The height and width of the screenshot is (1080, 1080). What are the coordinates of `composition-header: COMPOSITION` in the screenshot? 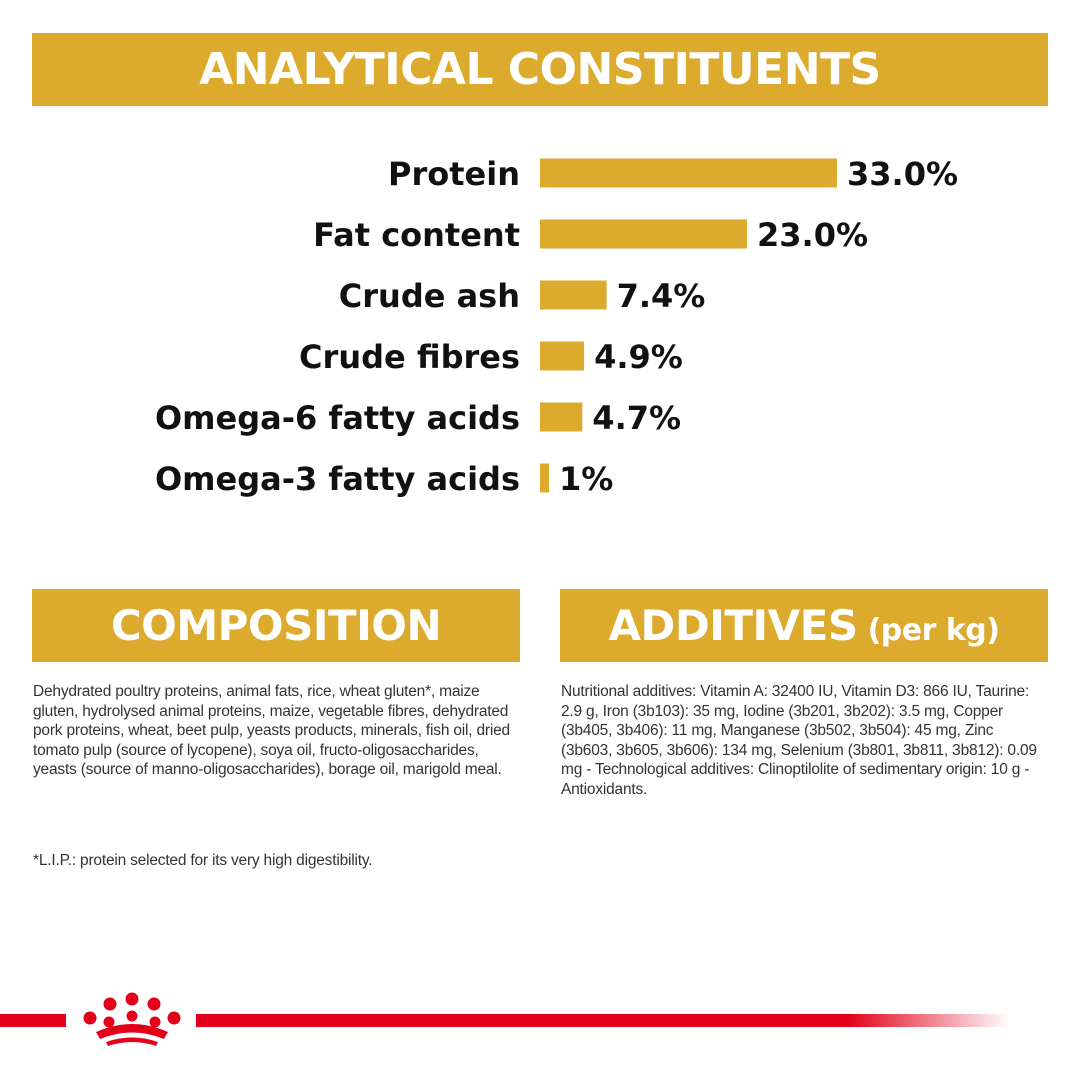 It's located at (276, 625).